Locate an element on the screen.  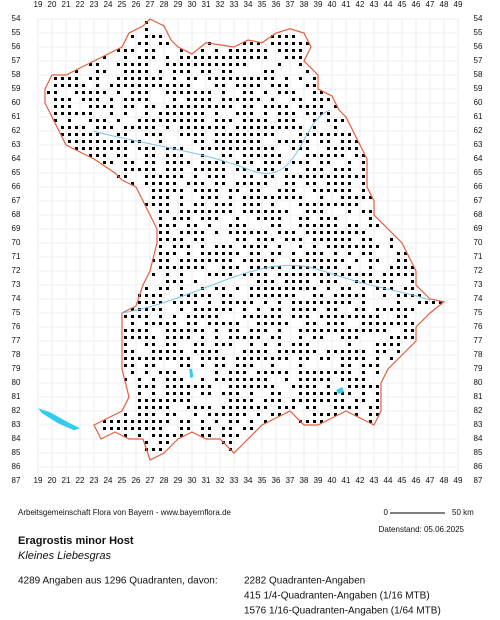
x-label: 19 is located at coordinates (38, 4).